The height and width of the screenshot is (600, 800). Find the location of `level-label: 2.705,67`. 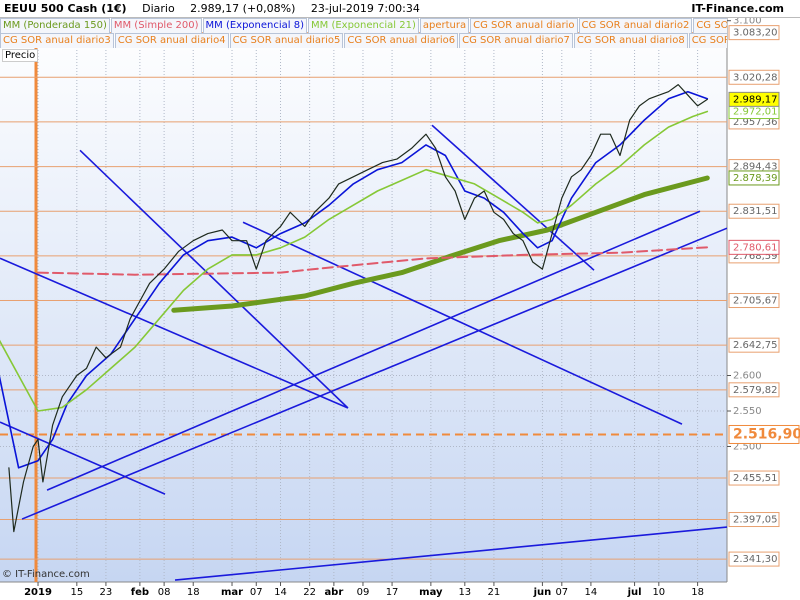

level-label: 2.705,67 is located at coordinates (755, 301).